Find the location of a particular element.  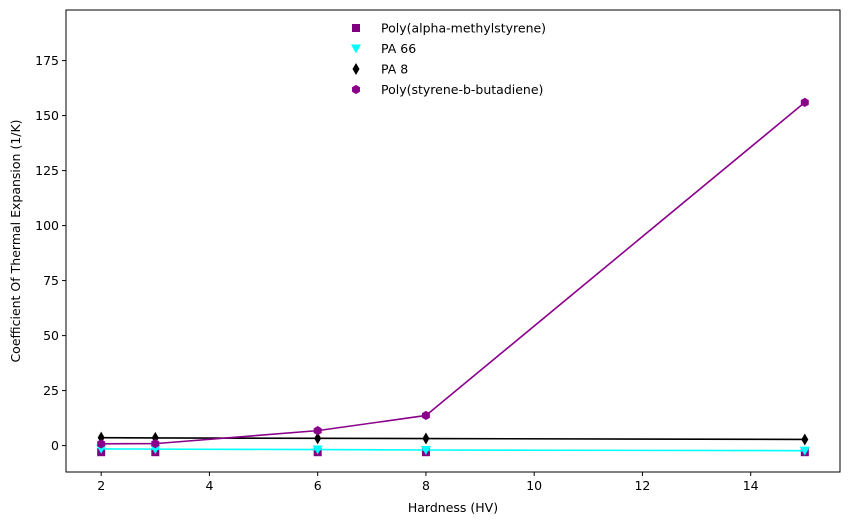

y-tick-label: 75 is located at coordinates (51, 280).